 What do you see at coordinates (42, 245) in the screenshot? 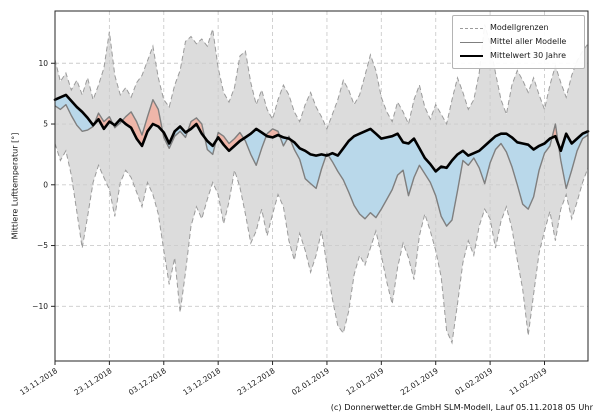
I see `y-tick-label: −5` at bounding box center [42, 245].